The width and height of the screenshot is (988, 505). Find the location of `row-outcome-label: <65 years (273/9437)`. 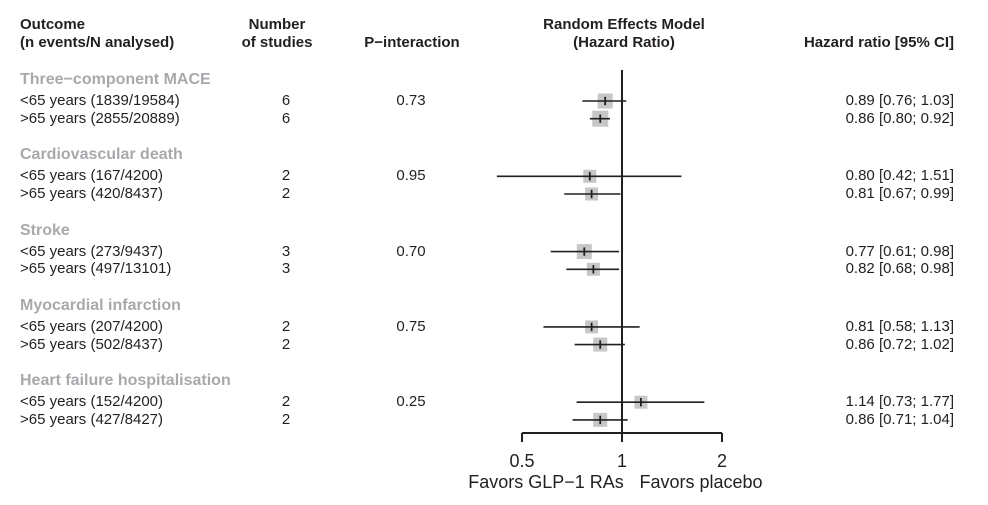

row-outcome-label: <65 years (273/9437) is located at coordinates (92, 251).